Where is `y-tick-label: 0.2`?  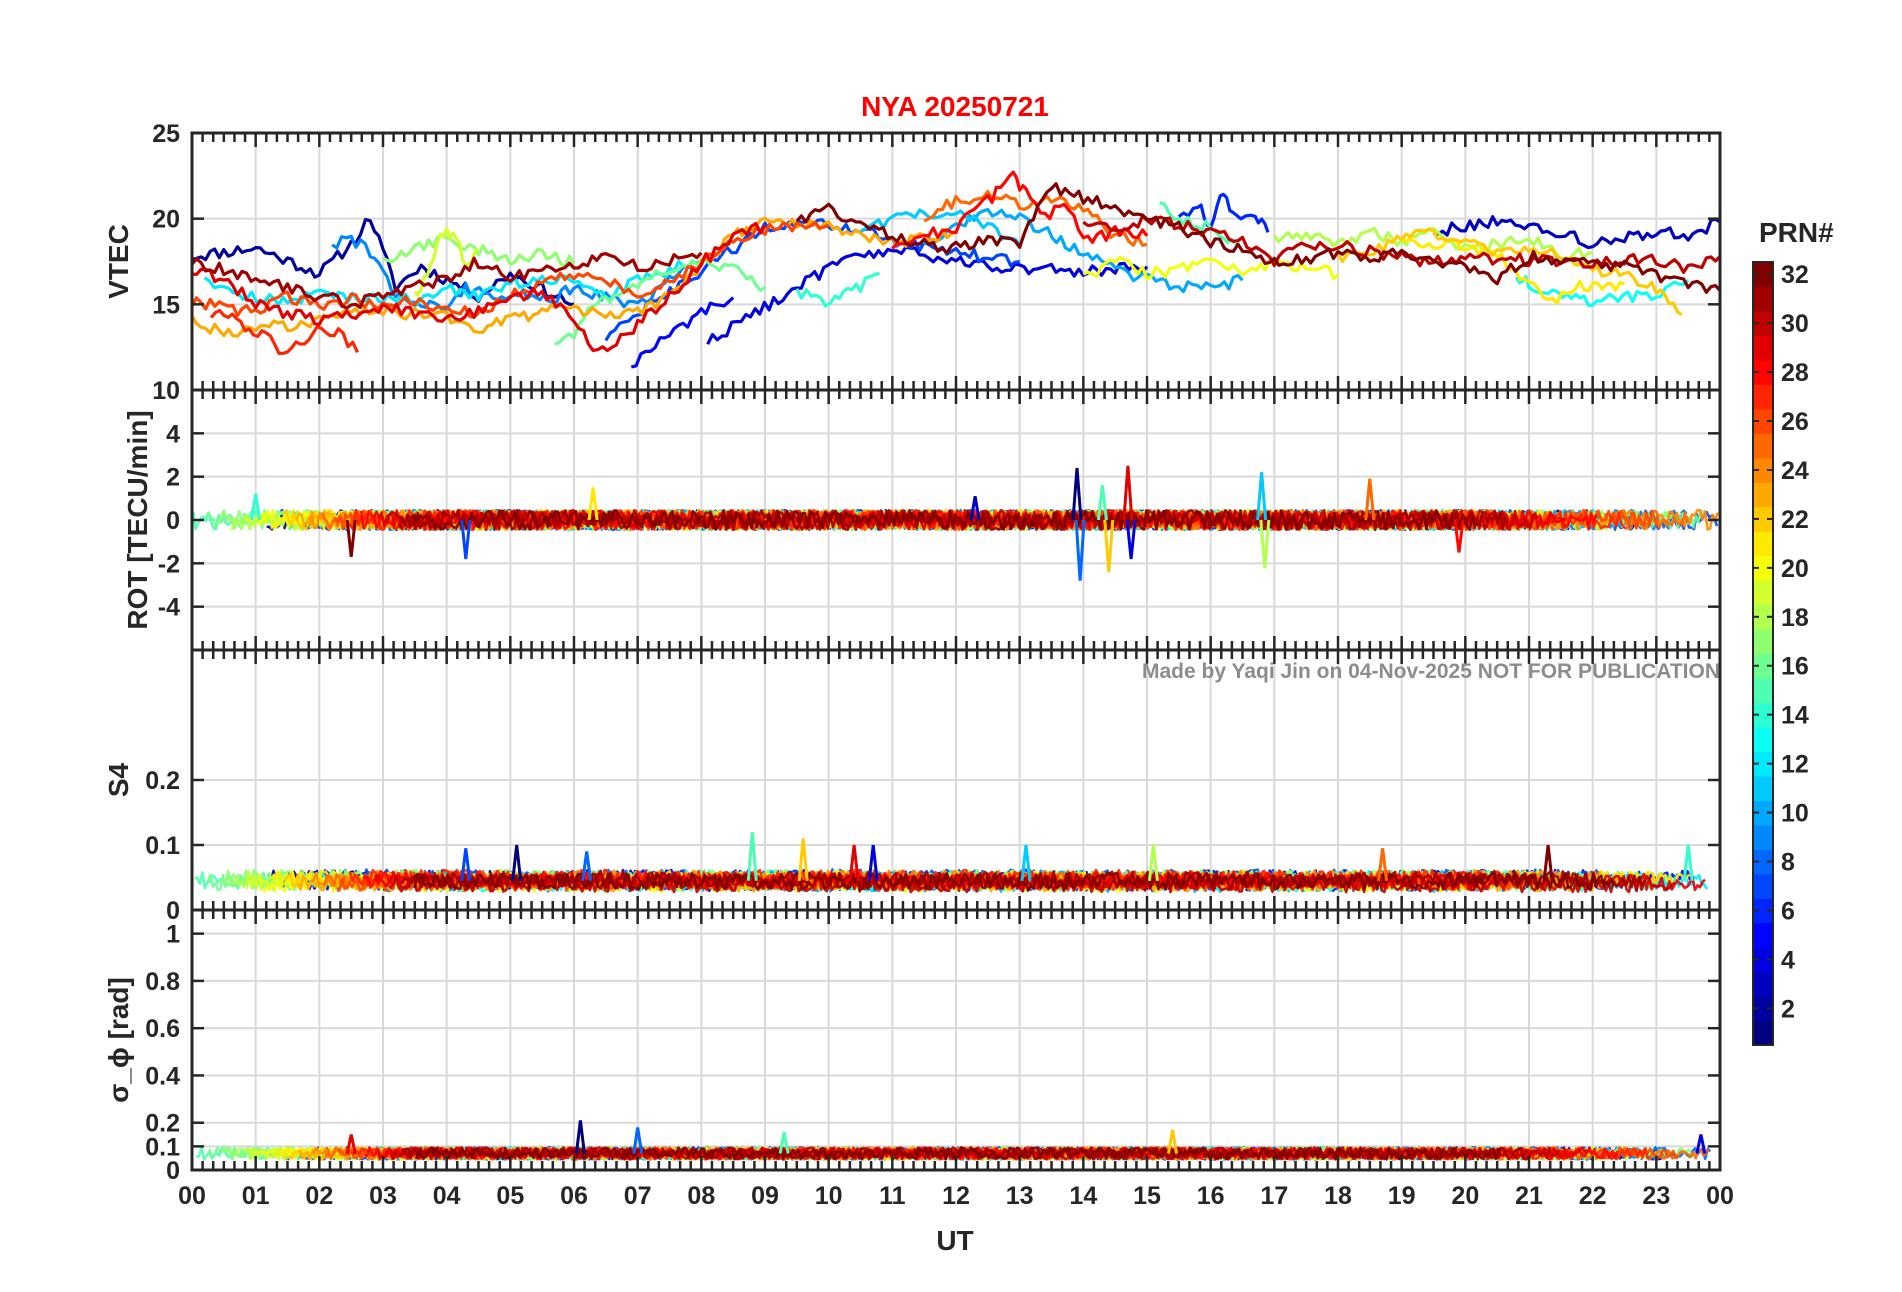
y-tick-label: 0.2 is located at coordinates (162, 1124).